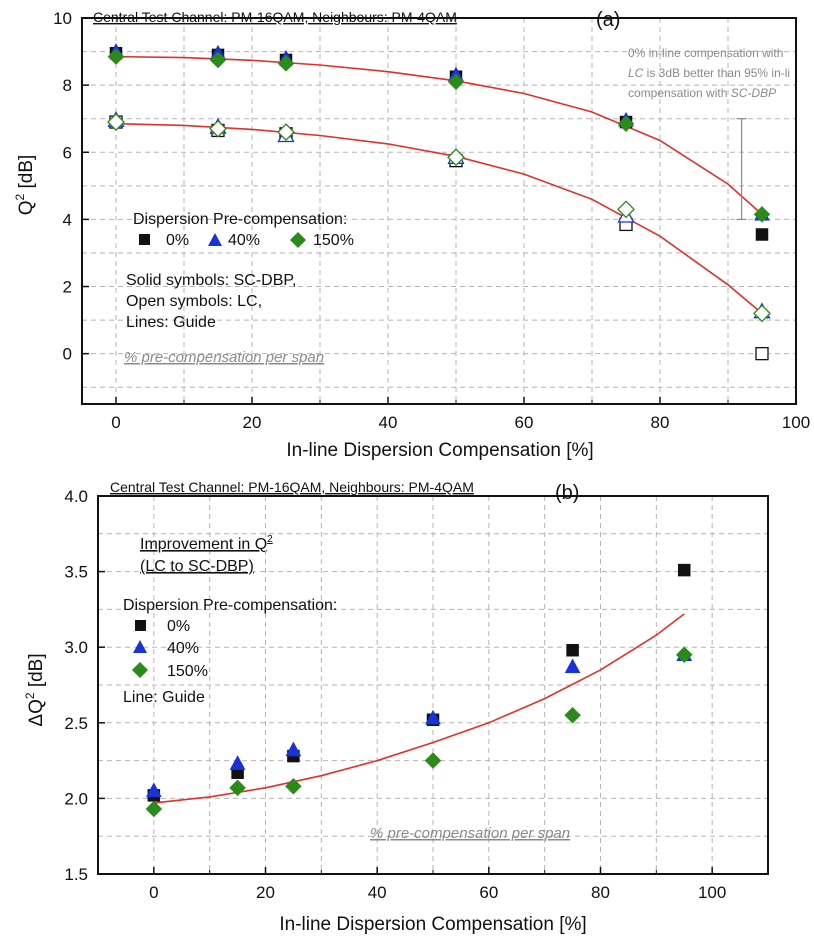  Describe the element at coordinates (524, 422) in the screenshot. I see `panel-a-xtick-label-3: 60` at that location.